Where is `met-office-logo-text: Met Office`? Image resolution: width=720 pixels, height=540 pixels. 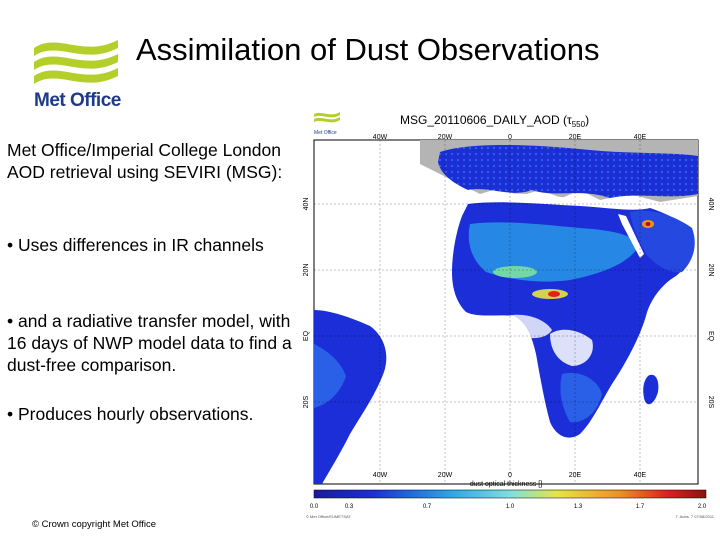 met-office-logo-text: Met Office is located at coordinates (77, 100).